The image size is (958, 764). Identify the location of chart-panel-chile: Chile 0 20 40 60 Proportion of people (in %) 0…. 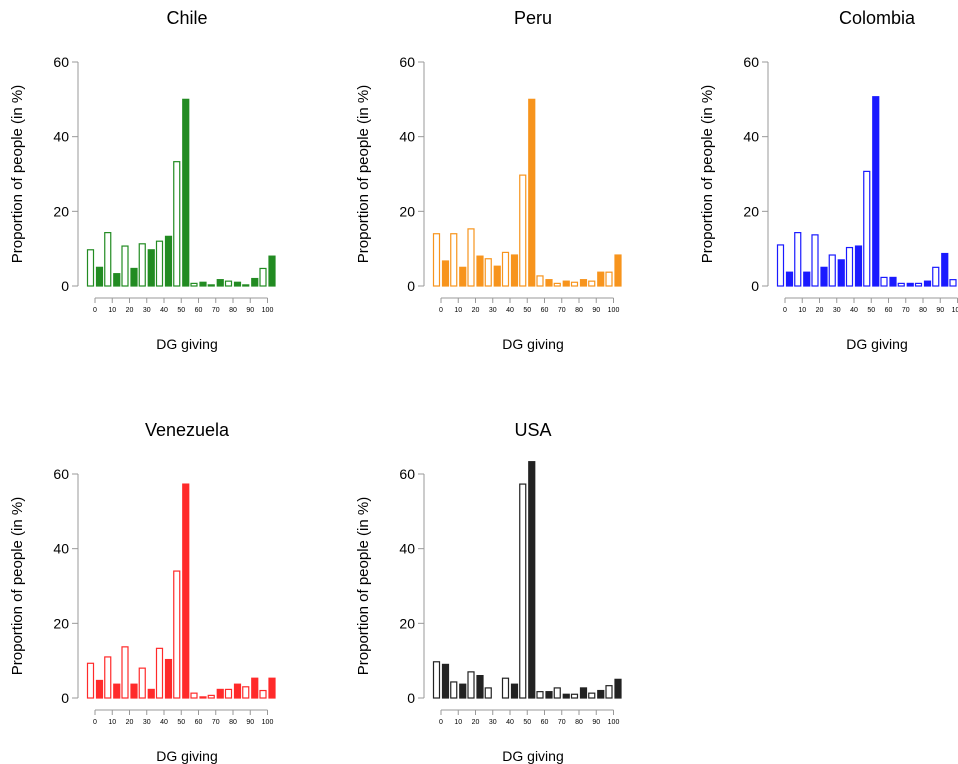
(142, 180).